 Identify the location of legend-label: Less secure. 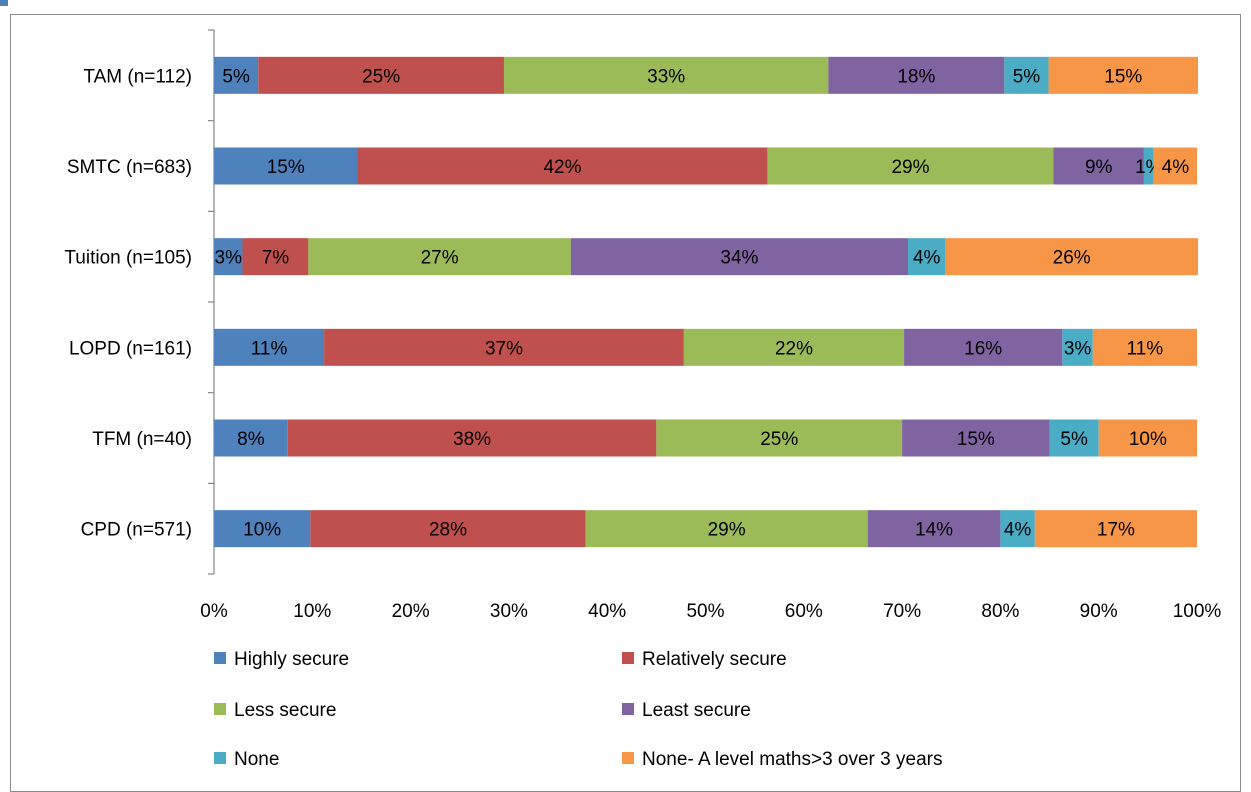
(285, 710).